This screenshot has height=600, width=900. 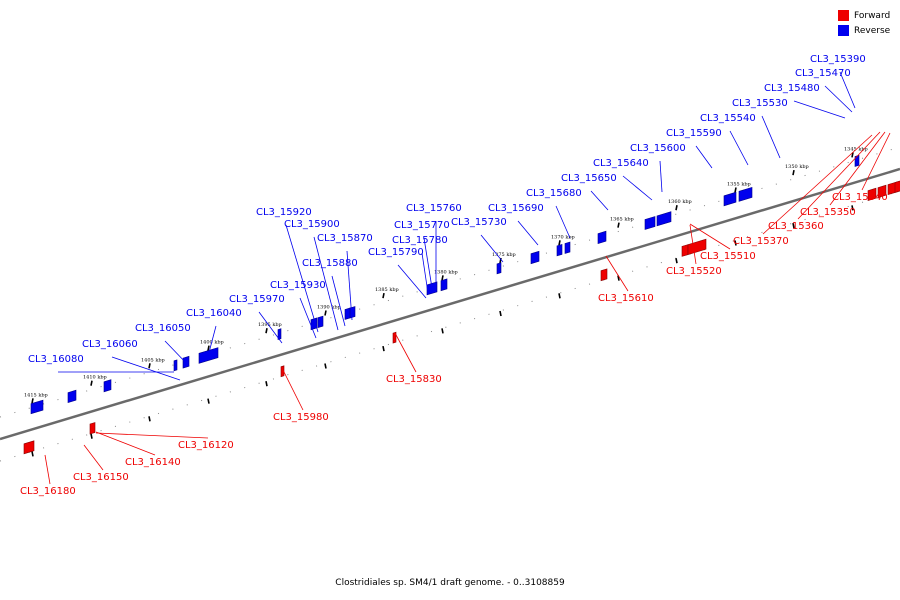 I want to click on legend-forward: Forward, so click(x=864, y=15).